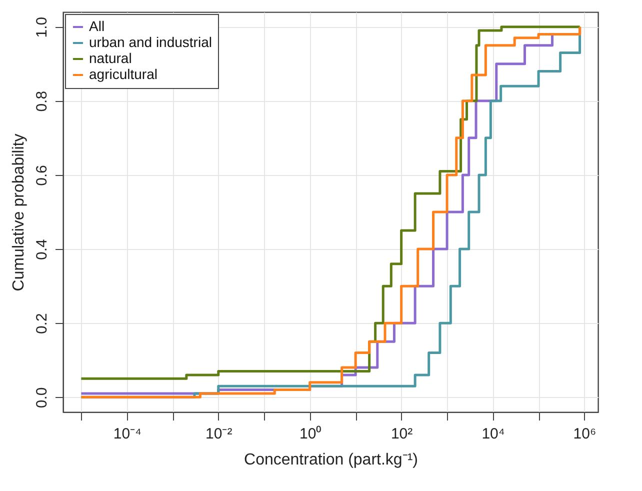 Image resolution: width=642 pixels, height=491 pixels. What do you see at coordinates (110, 58) in the screenshot?
I see `legend-label: natural` at bounding box center [110, 58].